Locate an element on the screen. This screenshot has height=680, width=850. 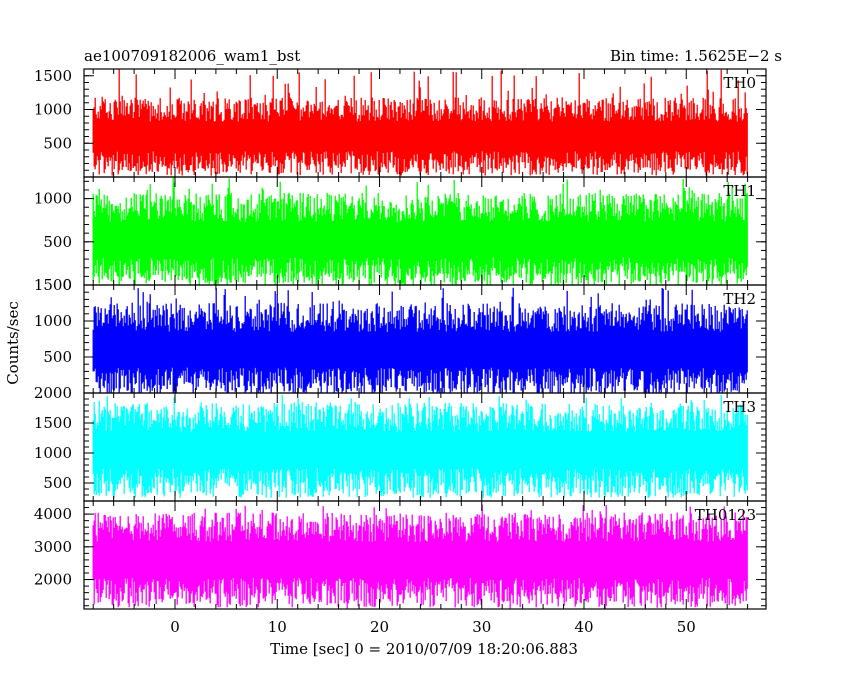
panel-th2: 500 1000 1500 TH2 is located at coordinates (400, 335).